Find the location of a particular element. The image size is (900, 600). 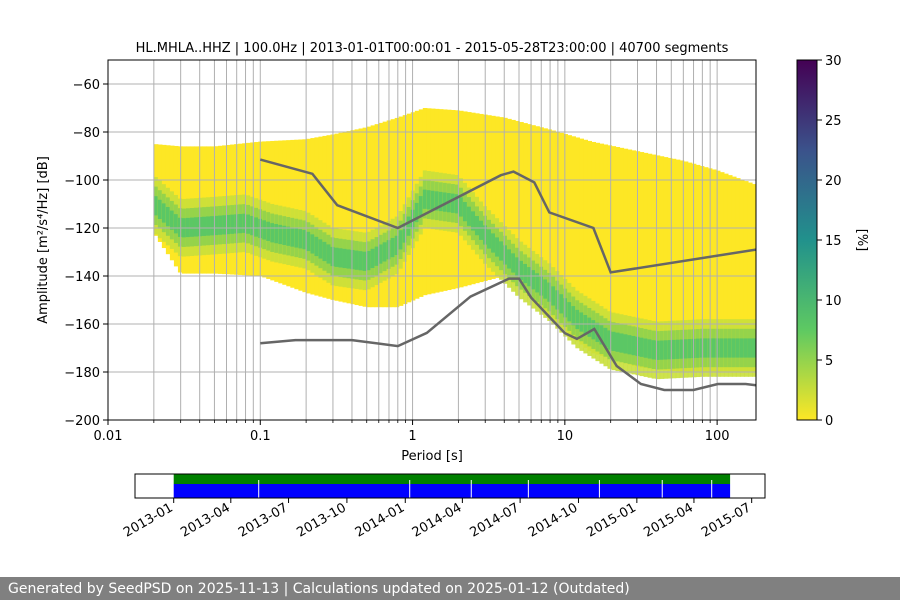

colorbar-gradient is located at coordinates (807, 240).